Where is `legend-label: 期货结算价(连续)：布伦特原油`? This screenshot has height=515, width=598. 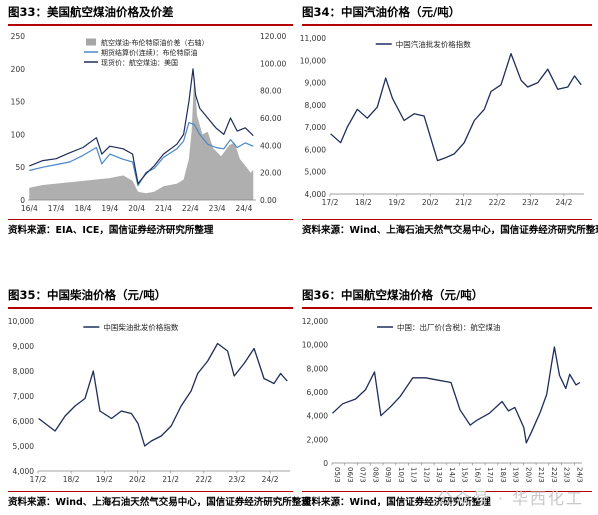
legend-label: 期货结算价(连续)：布伦特原油 is located at coordinates (149, 52).